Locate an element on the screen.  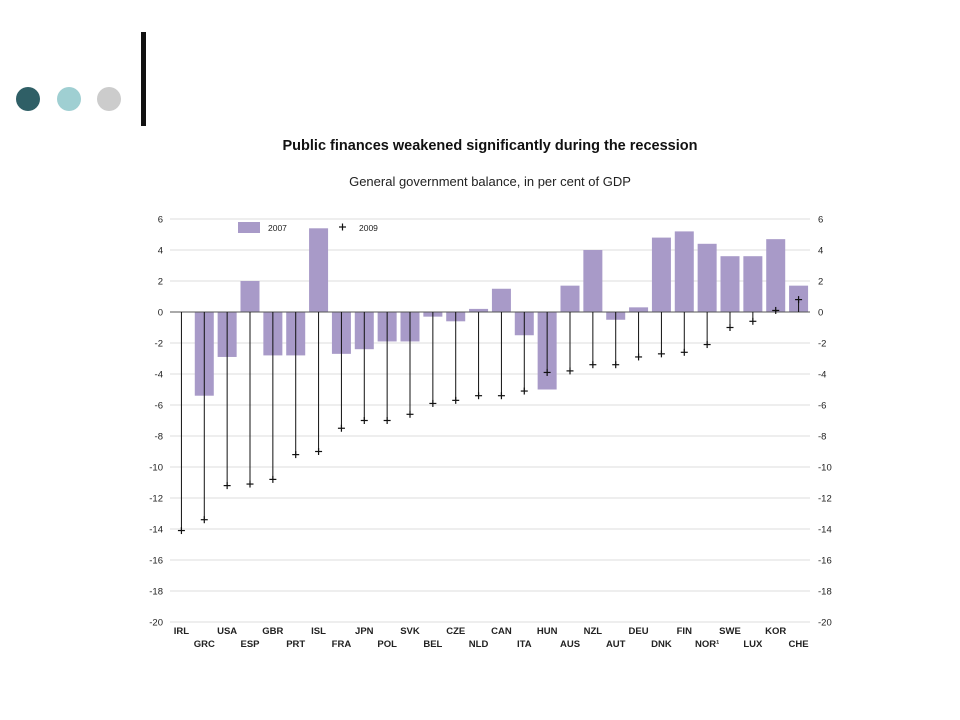
legend-swatch-2007 is located at coordinates (249, 227).